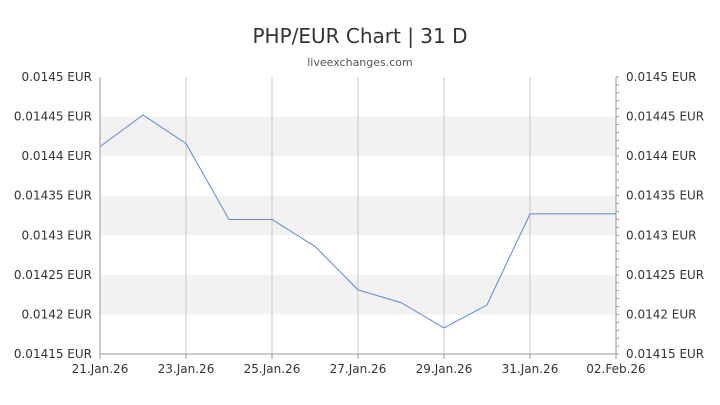  I want to click on x-tick-label: 23.Jan.26, so click(186, 369).